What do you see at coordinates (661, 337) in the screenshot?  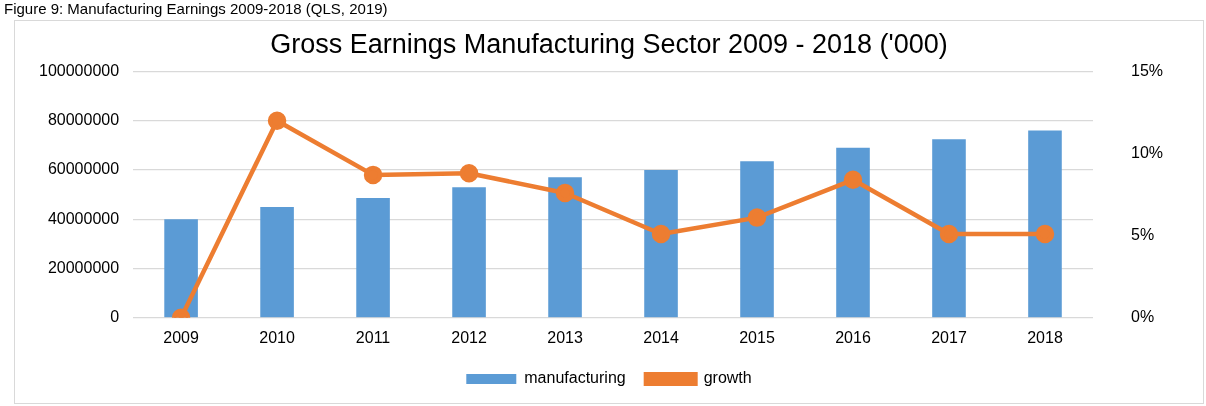 I see `x-tick-label: 2014` at bounding box center [661, 337].